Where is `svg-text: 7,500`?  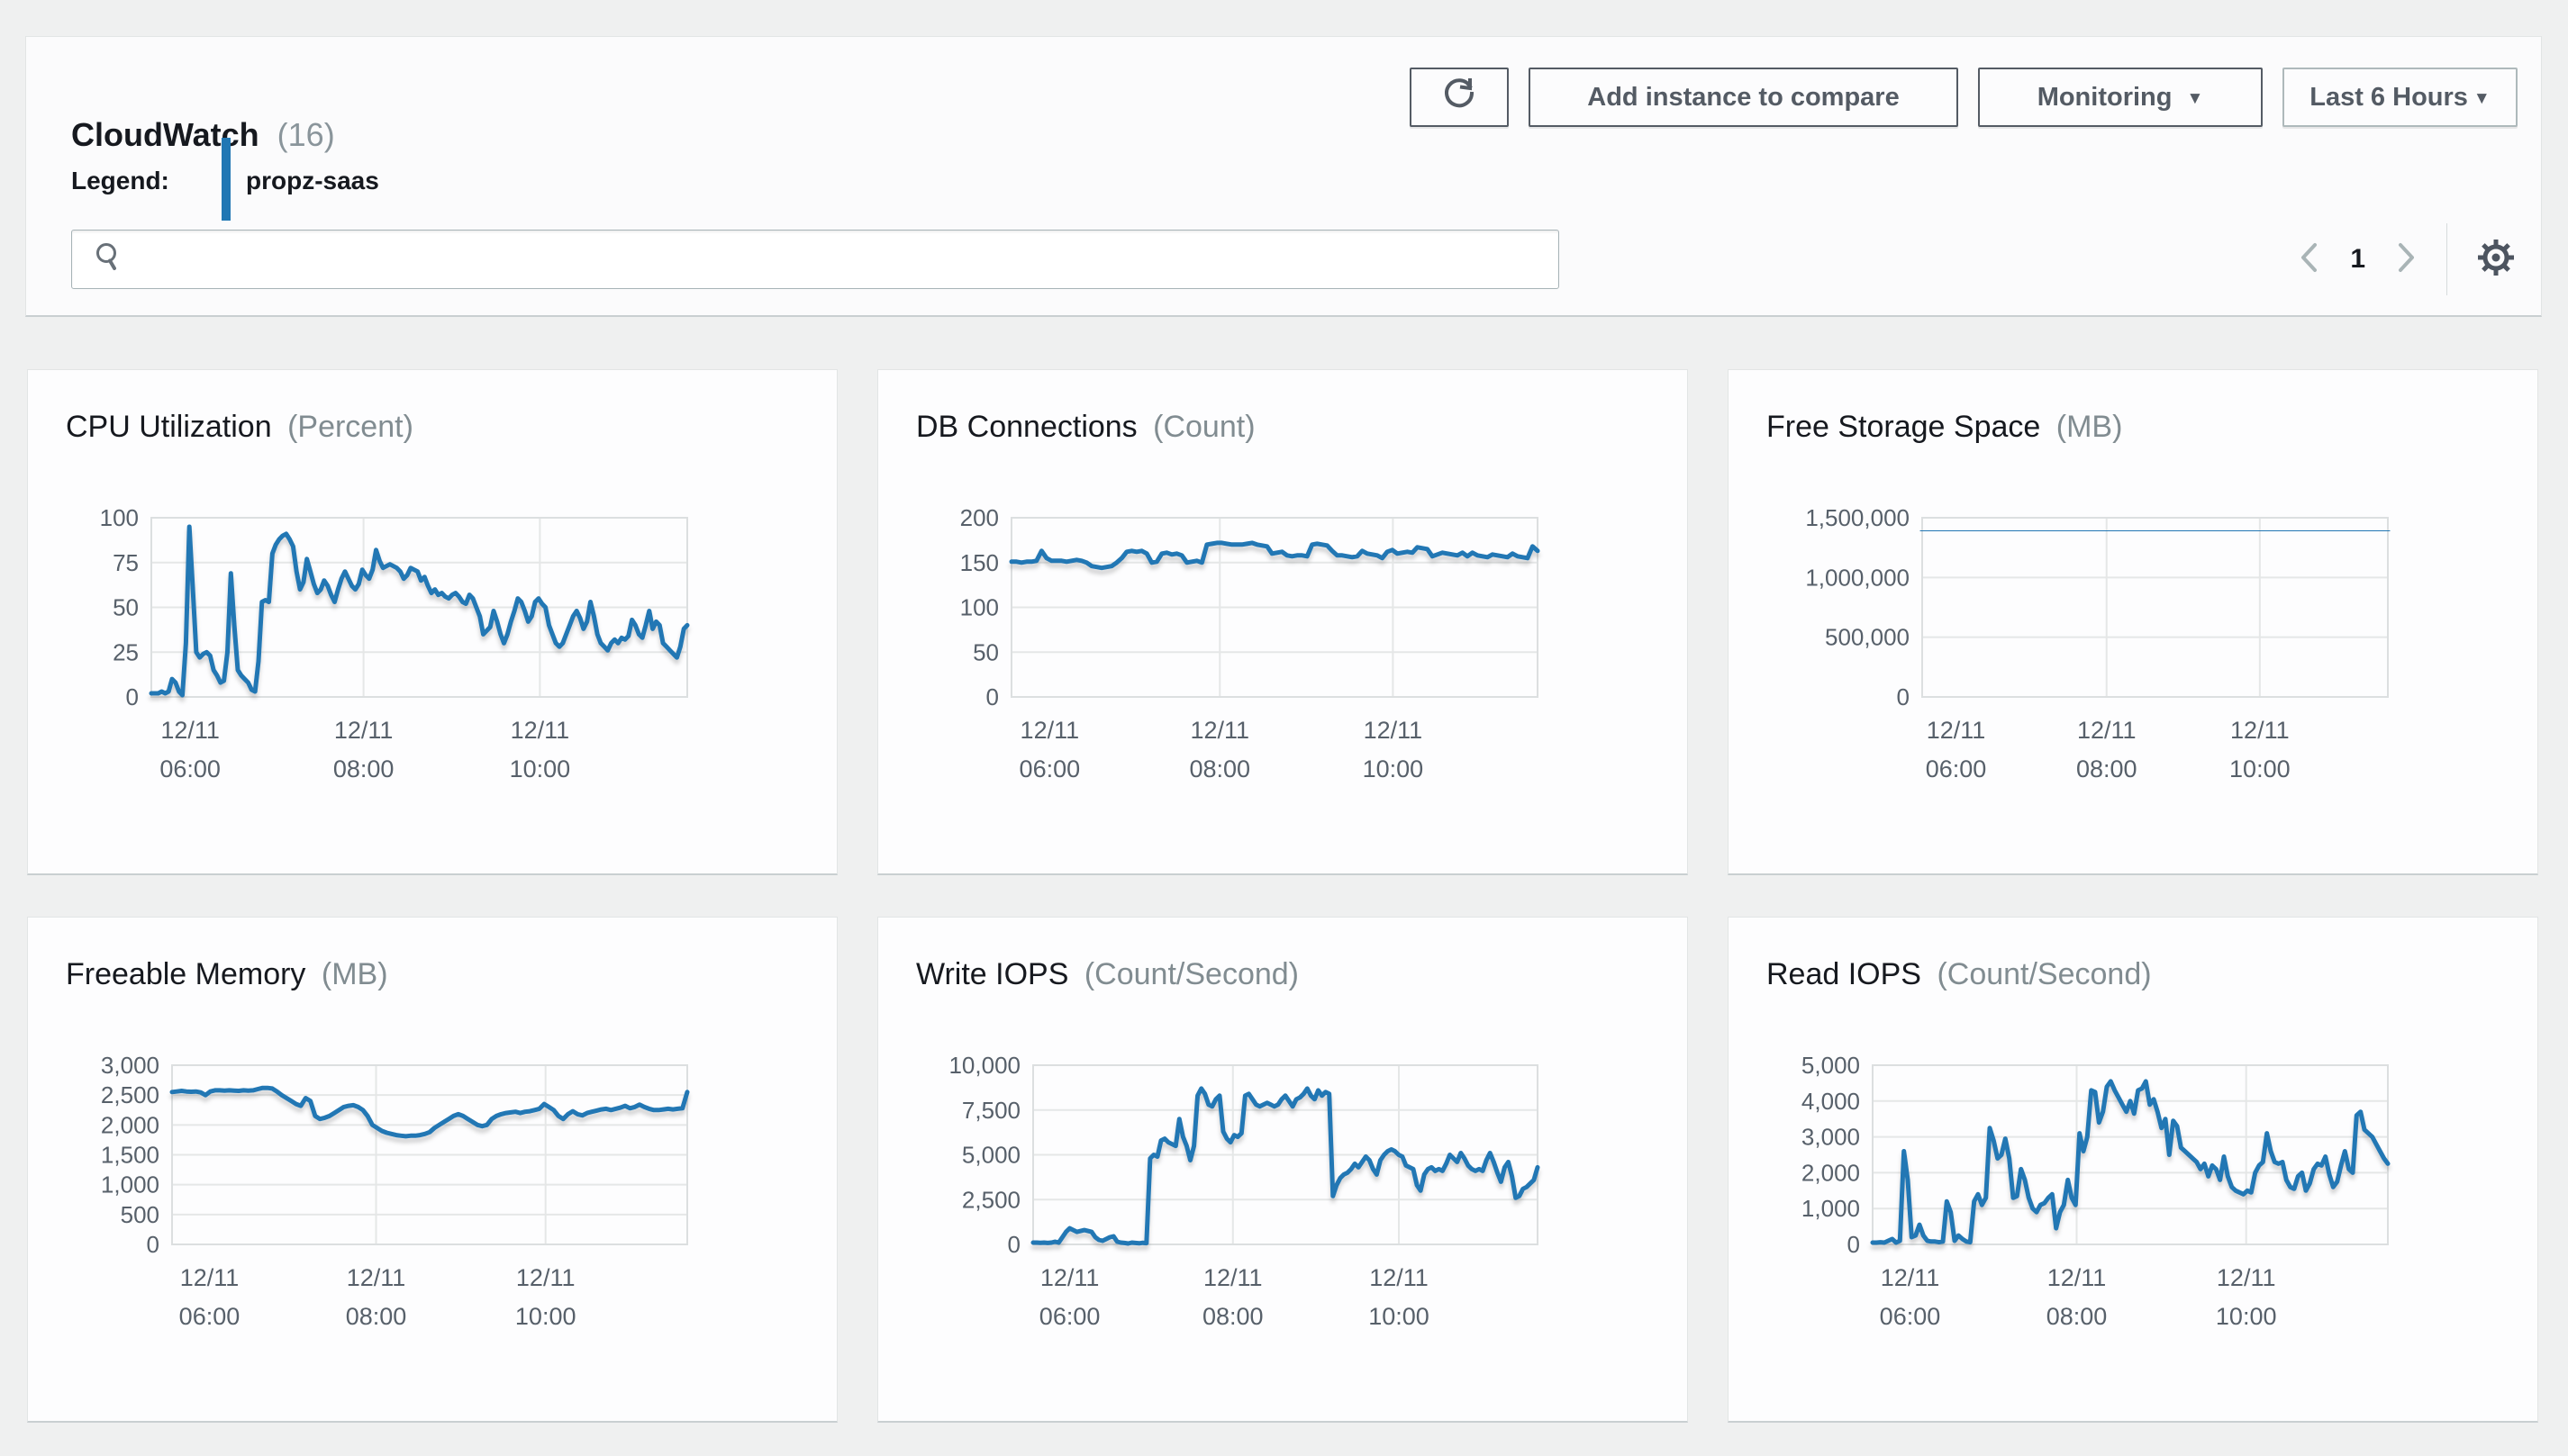
svg-text: 7,500 is located at coordinates (992, 1110).